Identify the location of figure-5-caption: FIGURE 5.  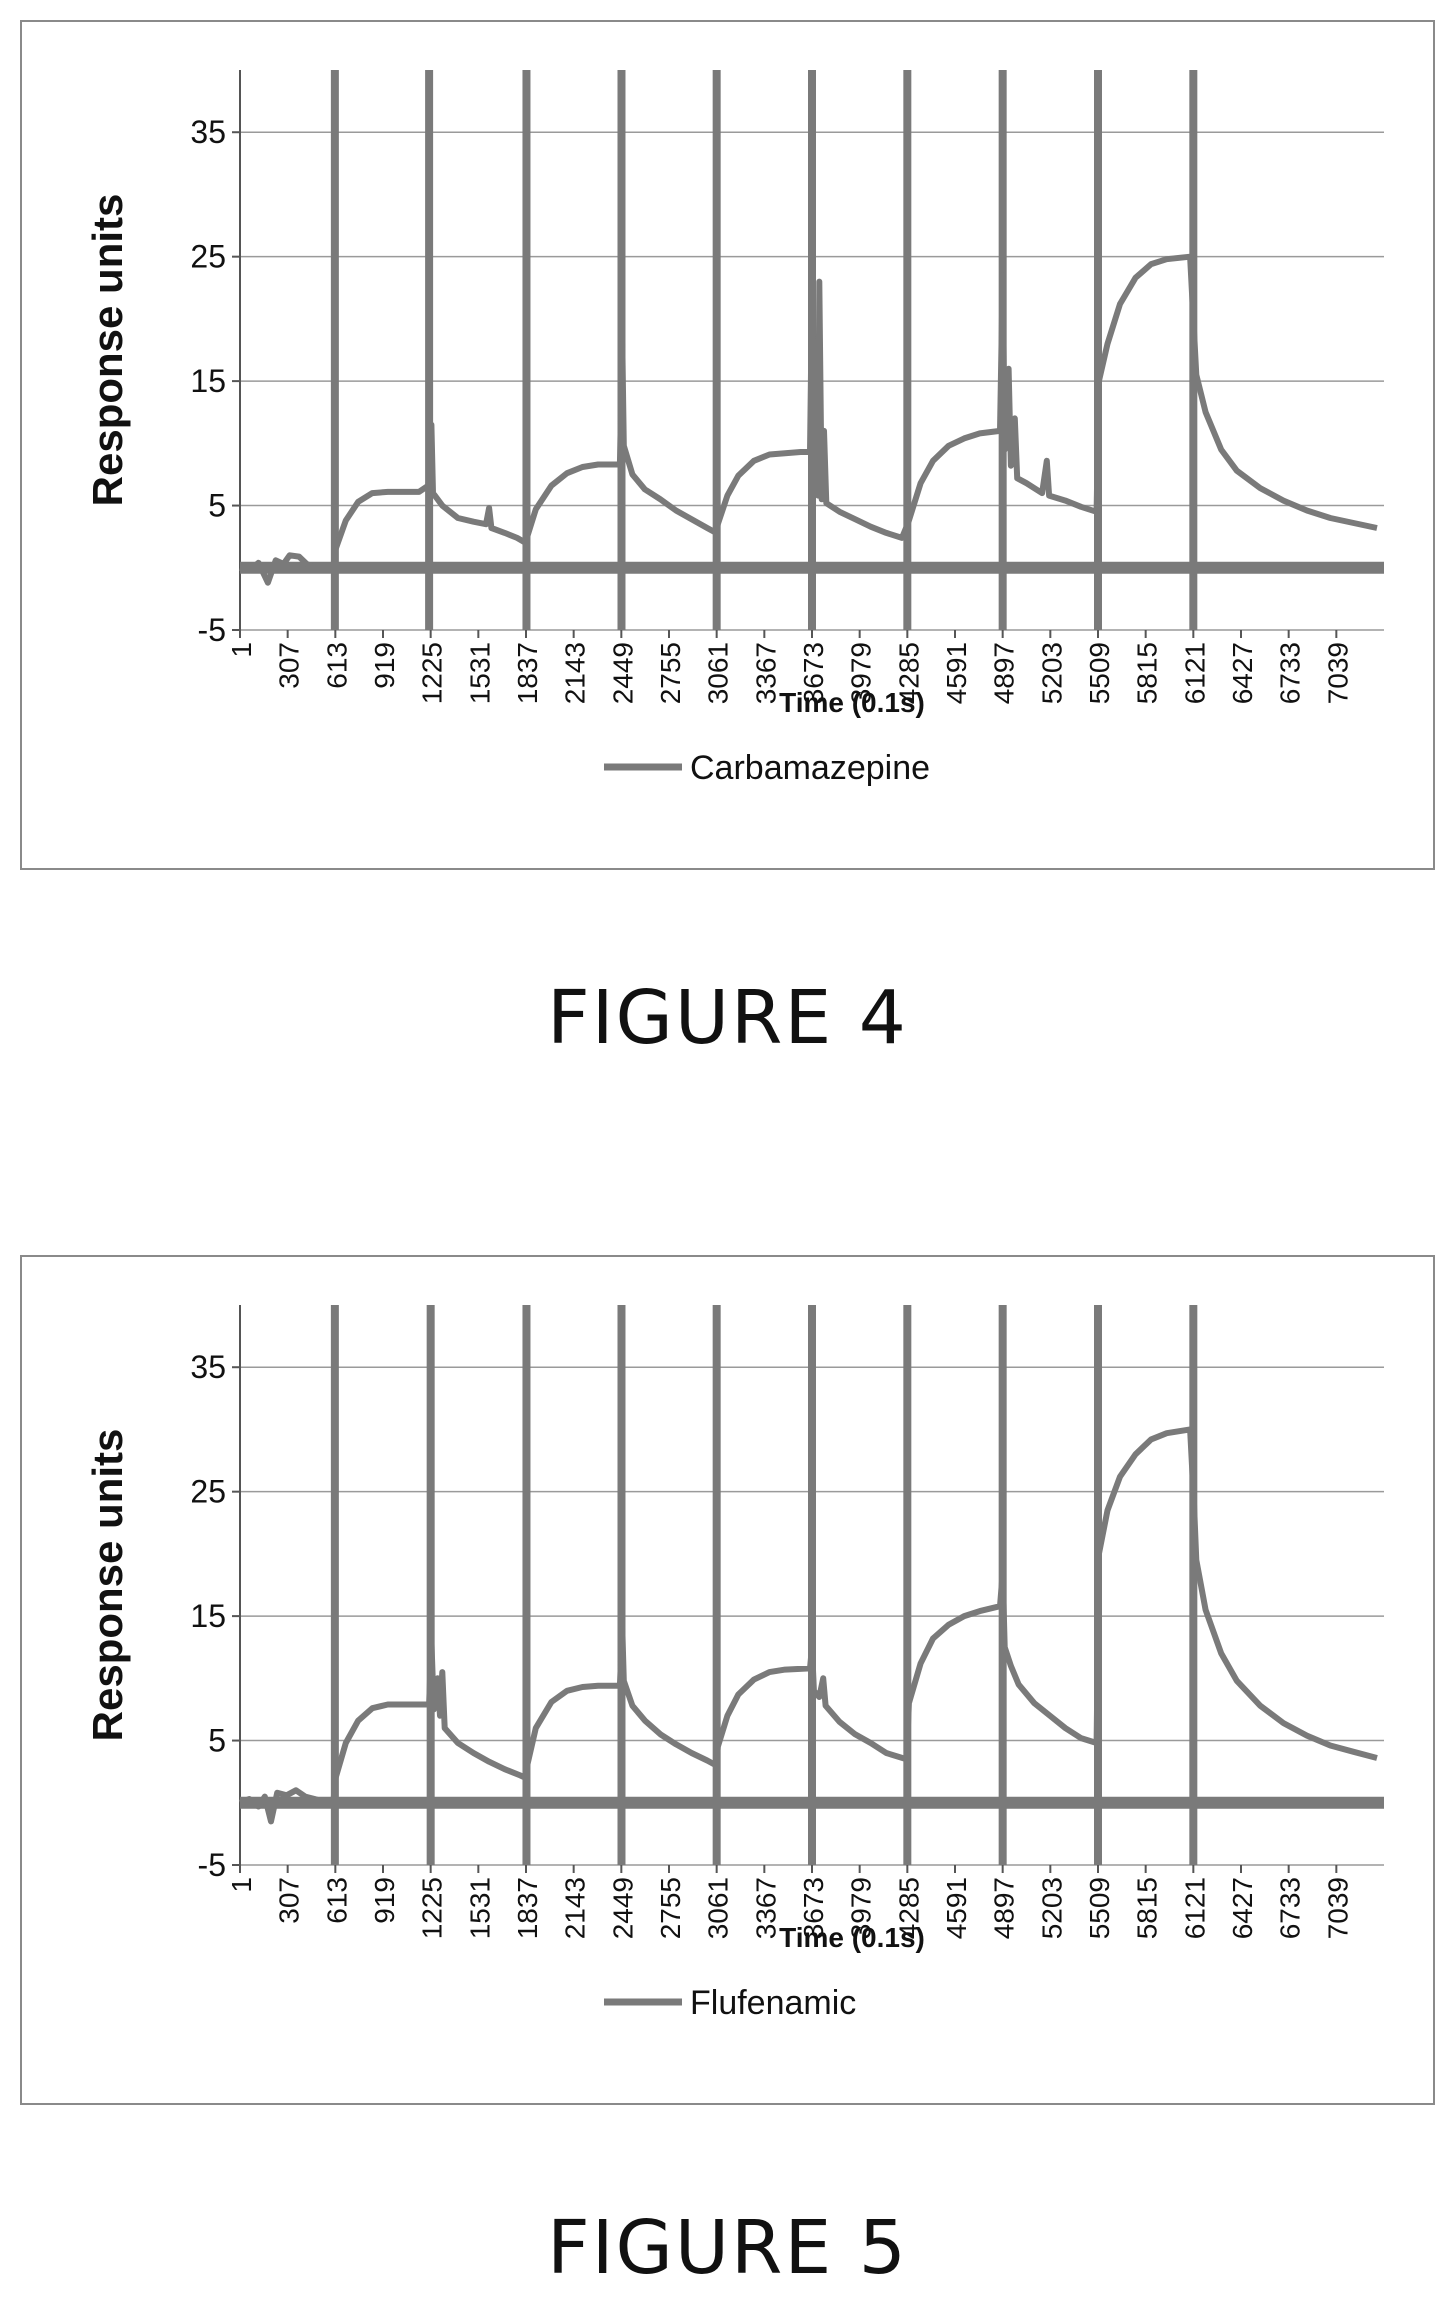
(727, 2248).